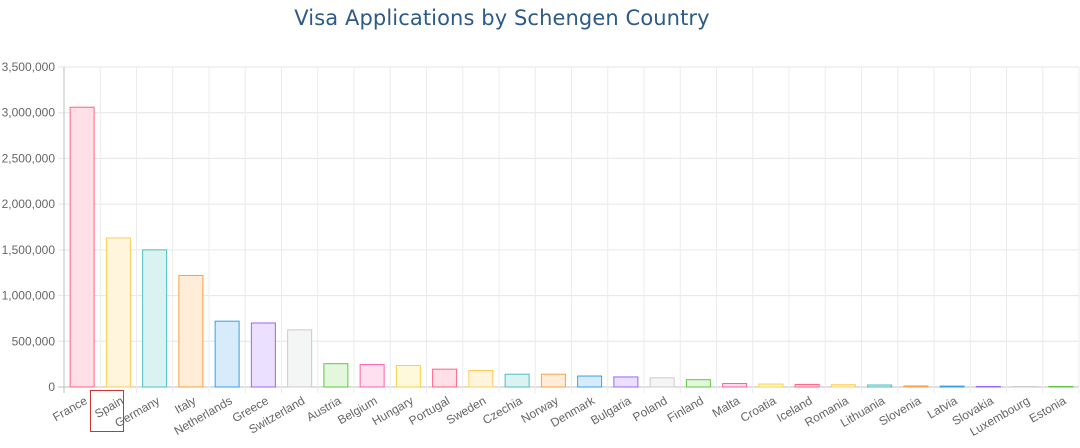 Image resolution: width=1080 pixels, height=448 pixels. Describe the element at coordinates (445, 378) in the screenshot. I see `bar-portugal` at that location.